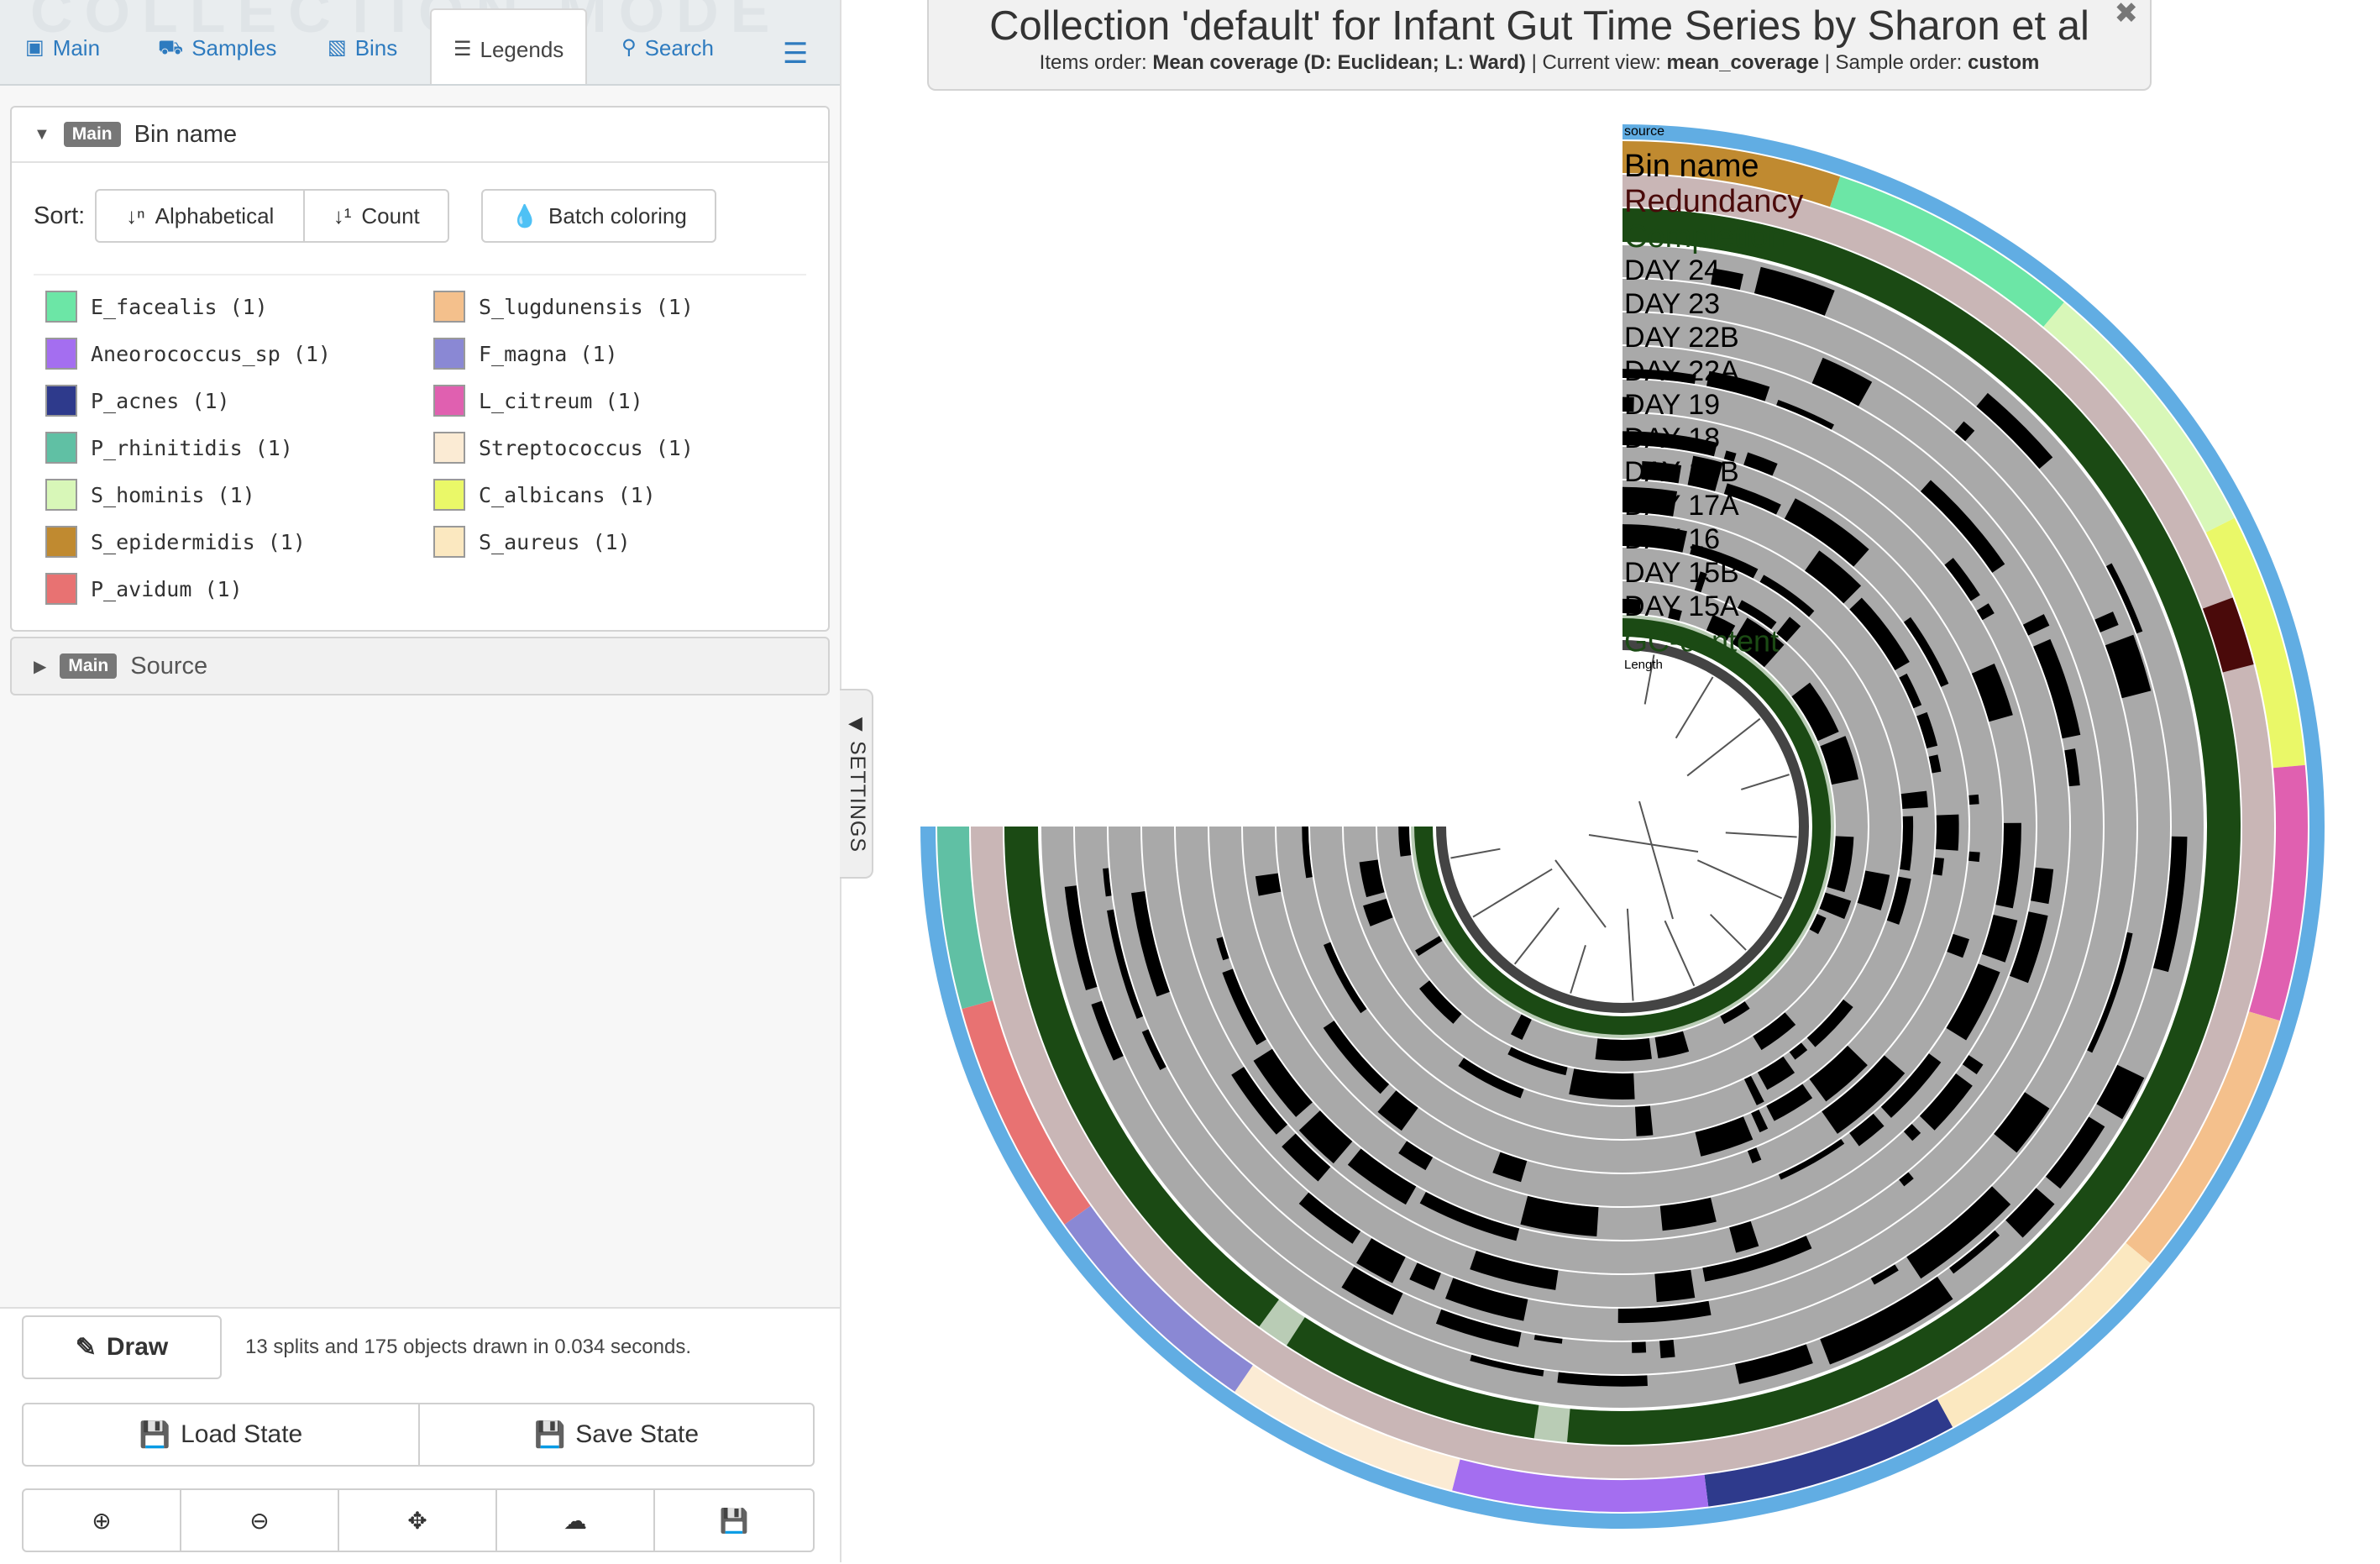 This screenshot has width=2380, height=1564. What do you see at coordinates (2127, 14) in the screenshot?
I see `close-icon: ✖` at bounding box center [2127, 14].